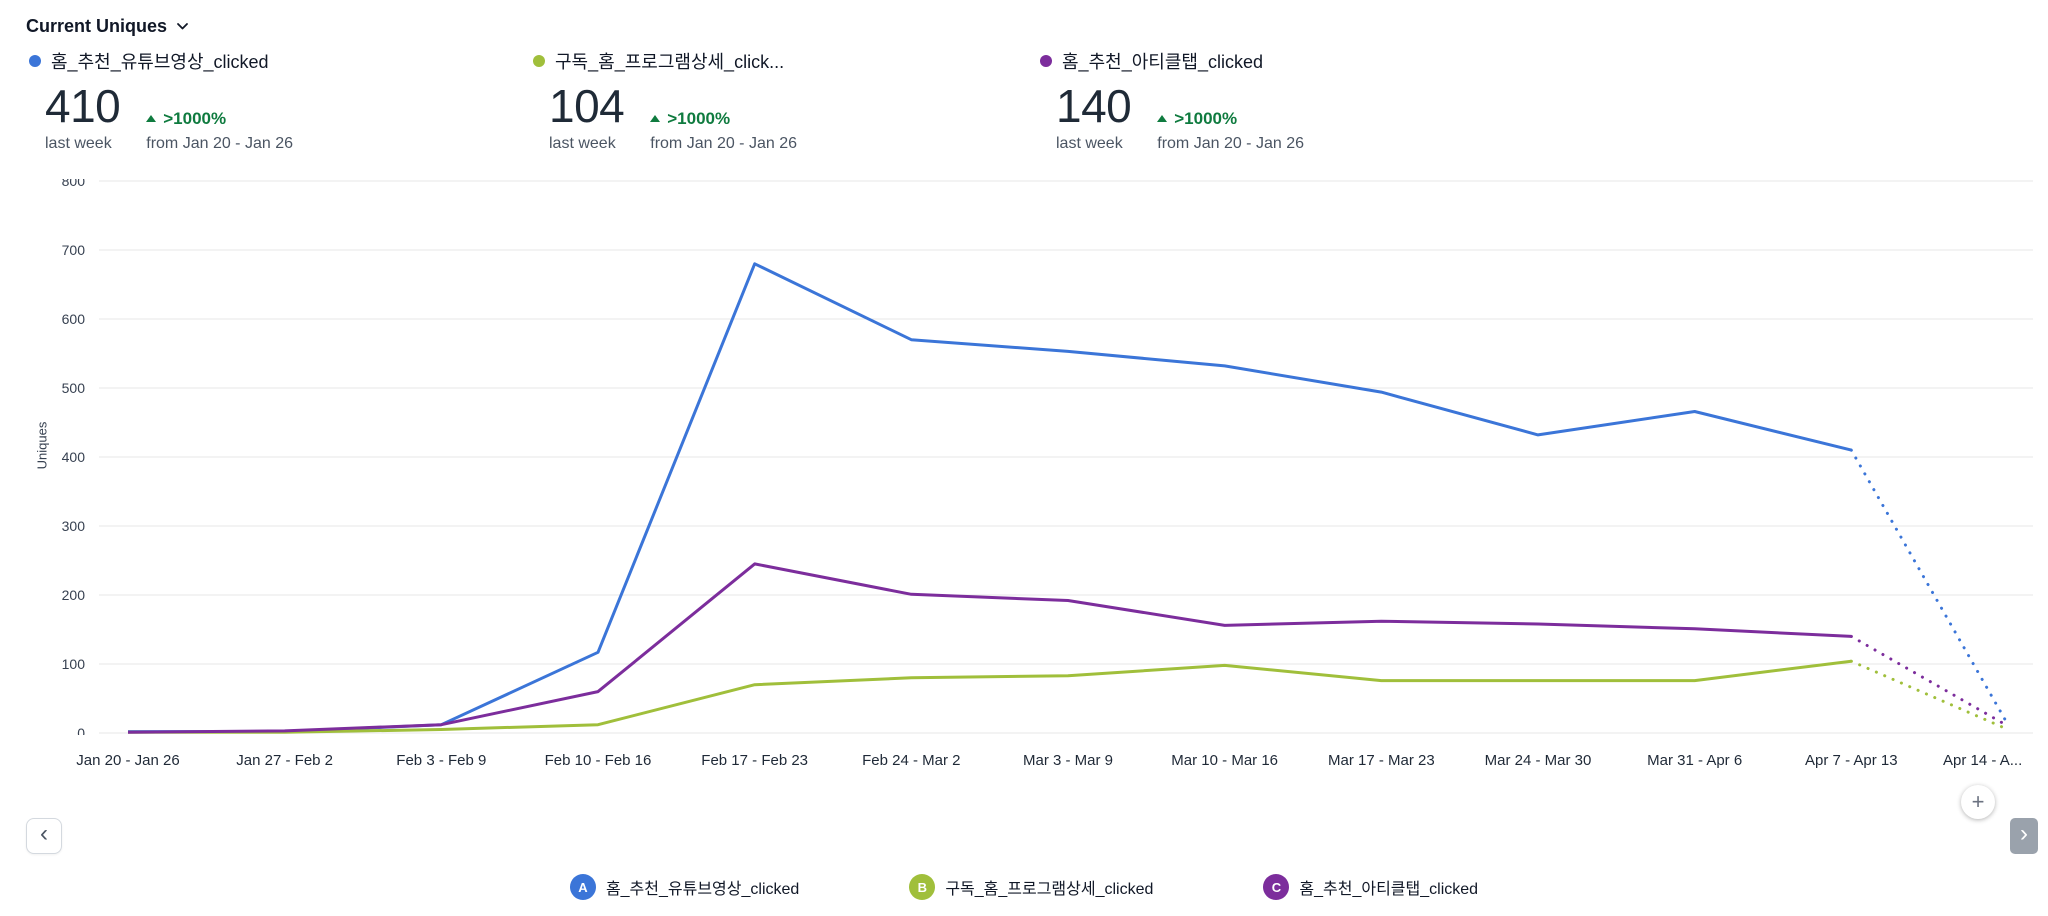 This screenshot has height=916, width=2048. Describe the element at coordinates (922, 887) in the screenshot. I see `legend-badge-icon: B` at that location.